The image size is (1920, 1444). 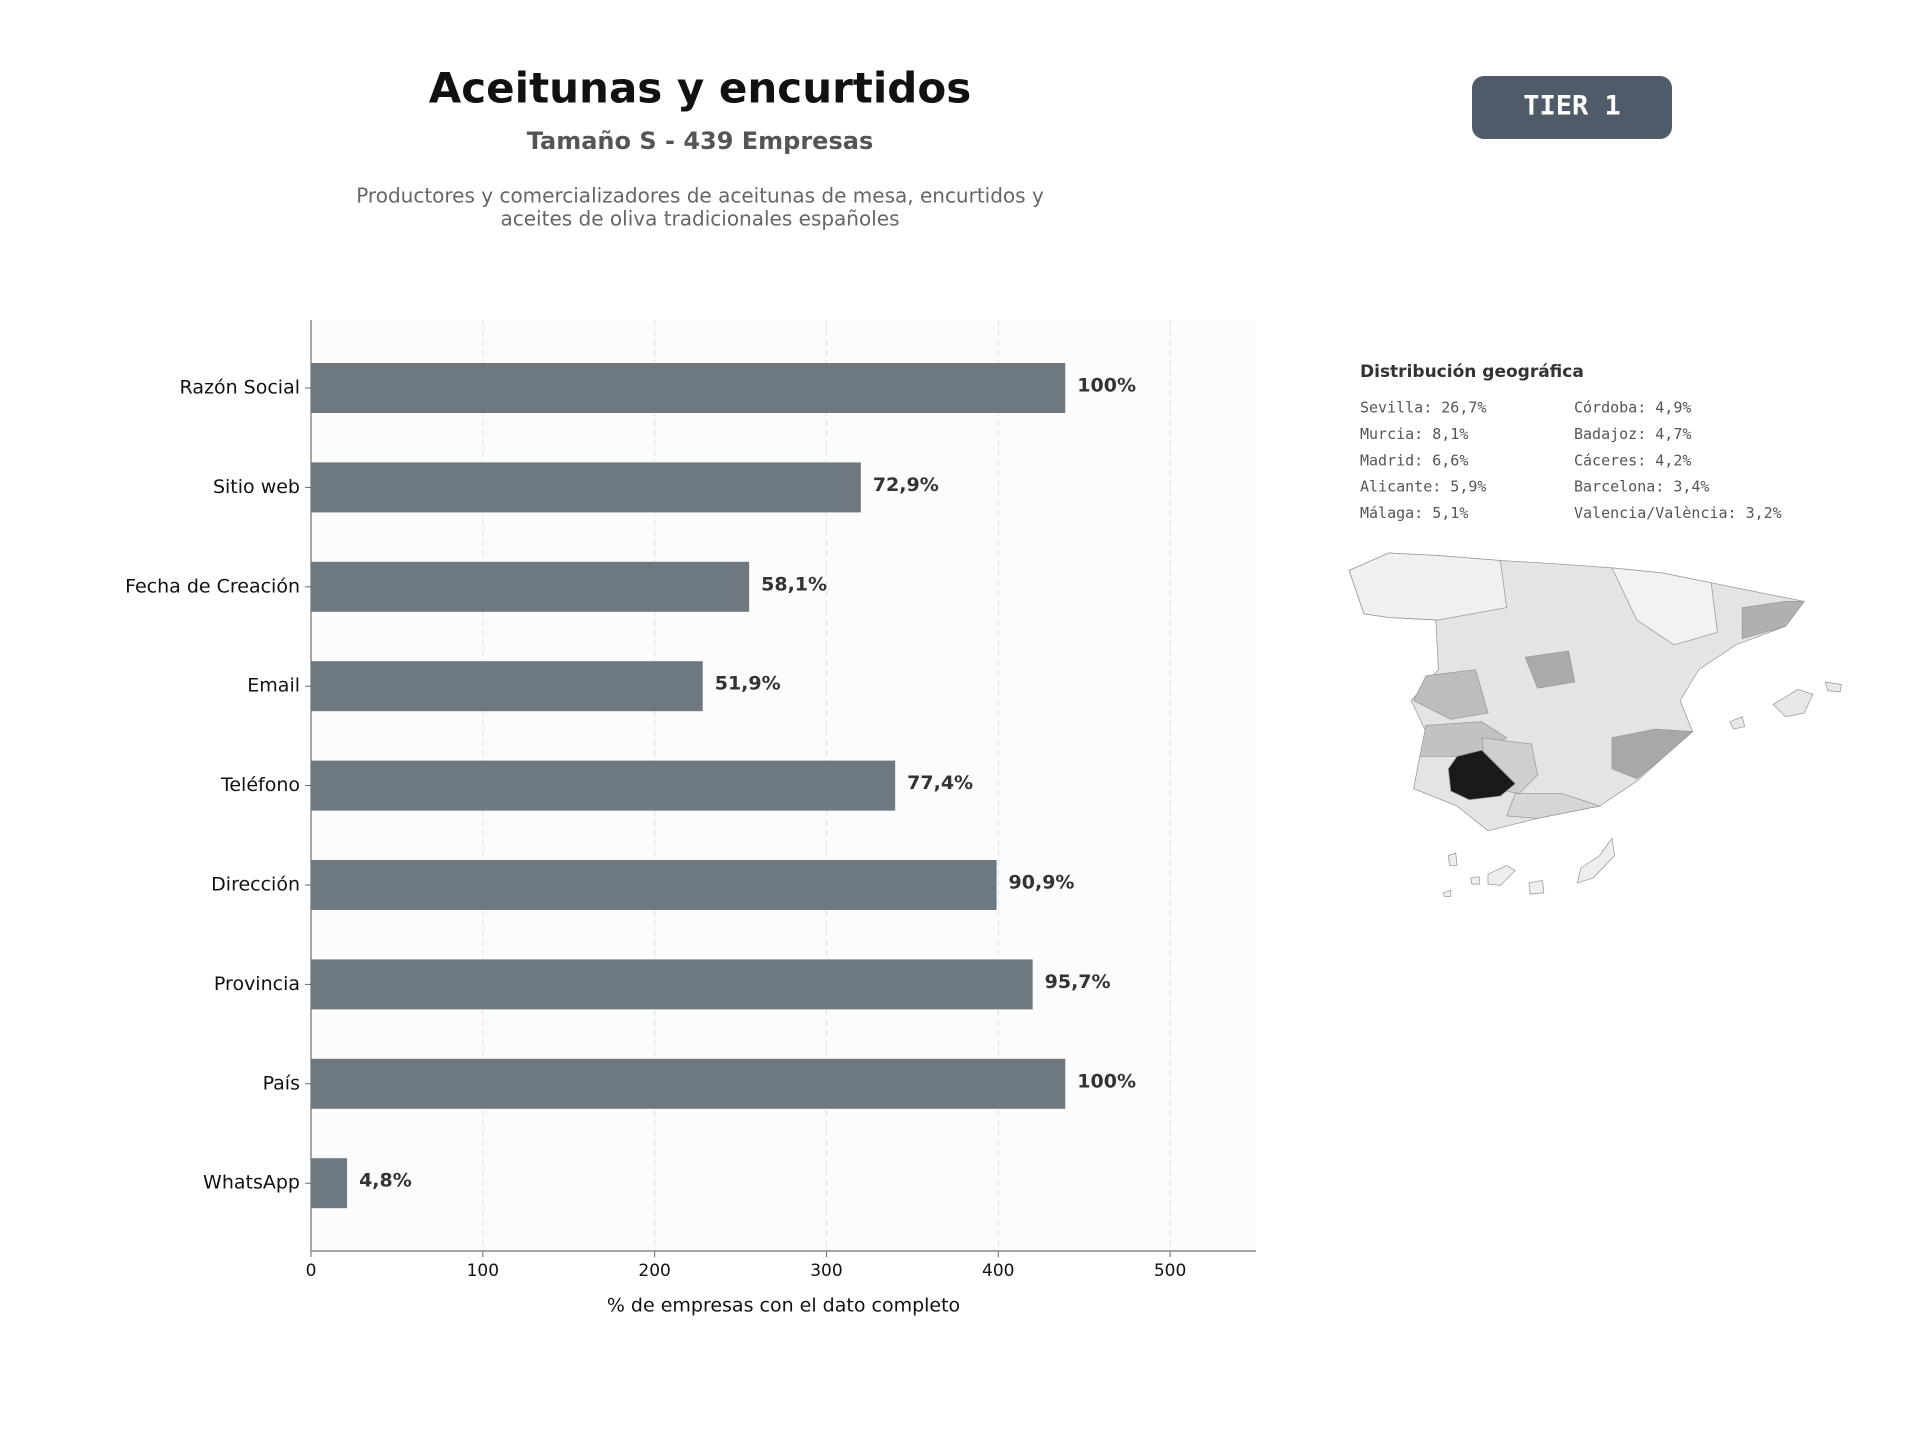 I want to click on value-label: 95,7%, so click(x=1078, y=982).